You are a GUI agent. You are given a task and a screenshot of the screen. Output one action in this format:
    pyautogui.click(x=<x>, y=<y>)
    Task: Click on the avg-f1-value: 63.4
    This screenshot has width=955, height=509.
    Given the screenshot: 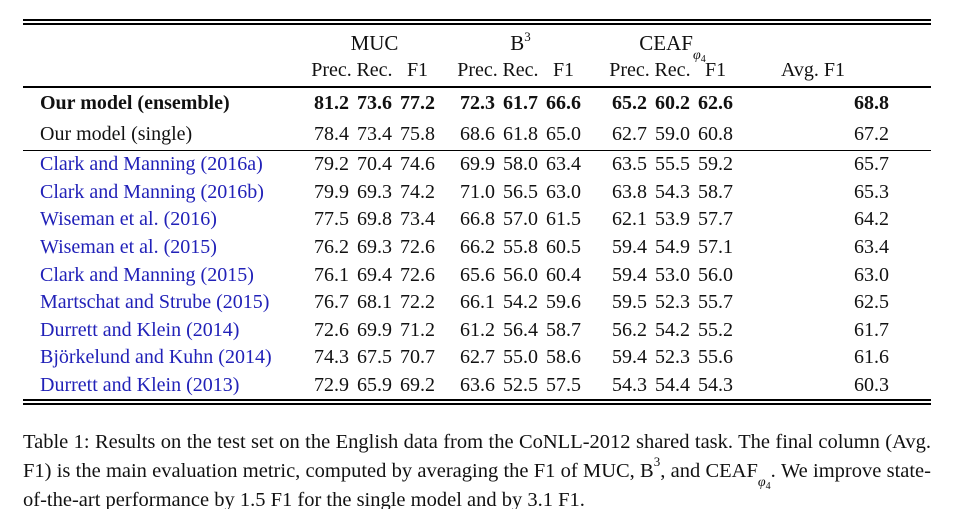 What is the action you would take?
    pyautogui.click(x=872, y=247)
    